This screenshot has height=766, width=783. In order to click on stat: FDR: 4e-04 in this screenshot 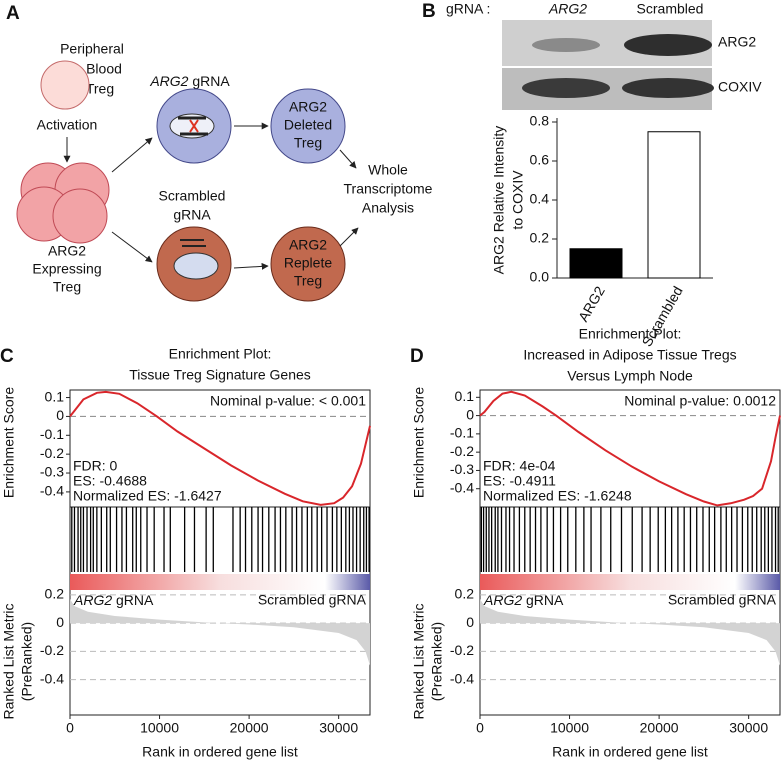, I will do `click(519, 466)`.